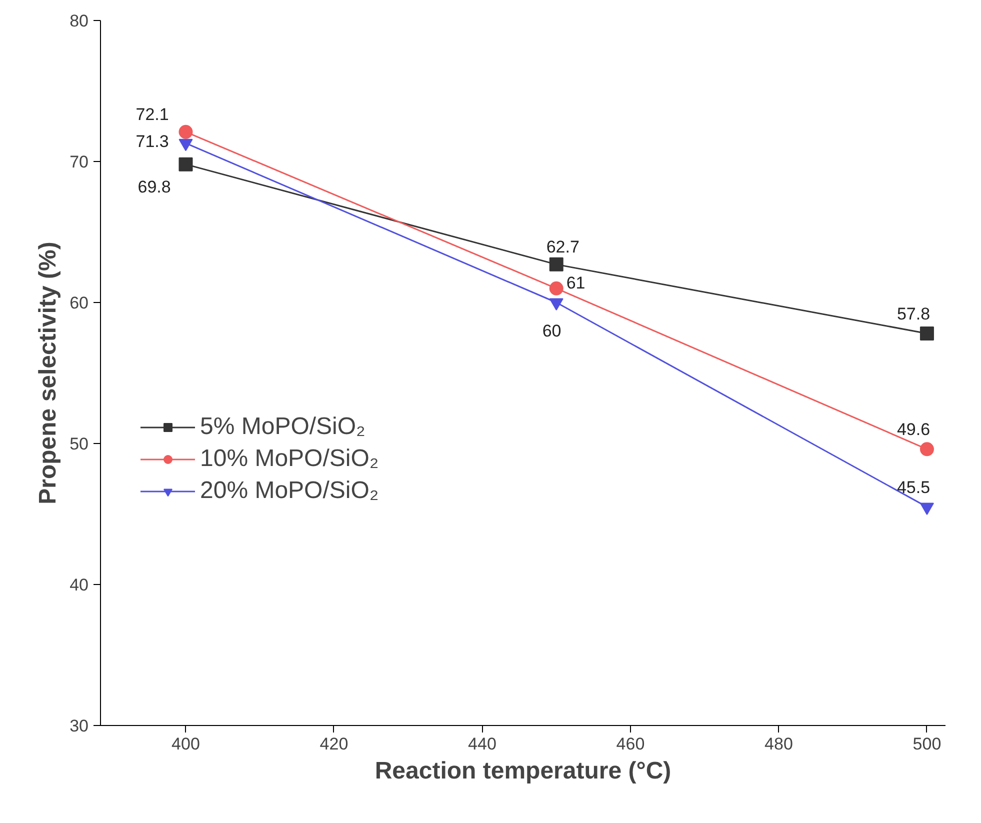 The height and width of the screenshot is (823, 981). What do you see at coordinates (152, 142) in the screenshot?
I see `data-label: 71.3` at bounding box center [152, 142].